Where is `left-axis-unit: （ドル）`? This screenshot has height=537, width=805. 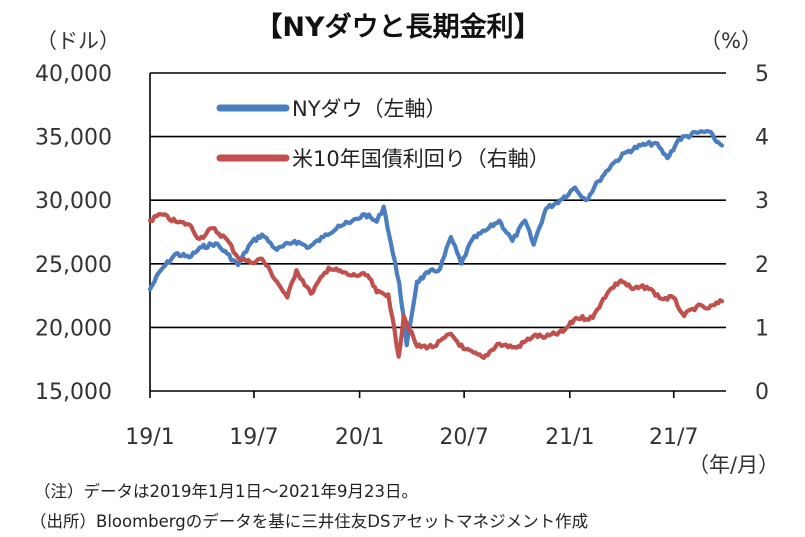
left-axis-unit: （ドル） is located at coordinates (78, 41).